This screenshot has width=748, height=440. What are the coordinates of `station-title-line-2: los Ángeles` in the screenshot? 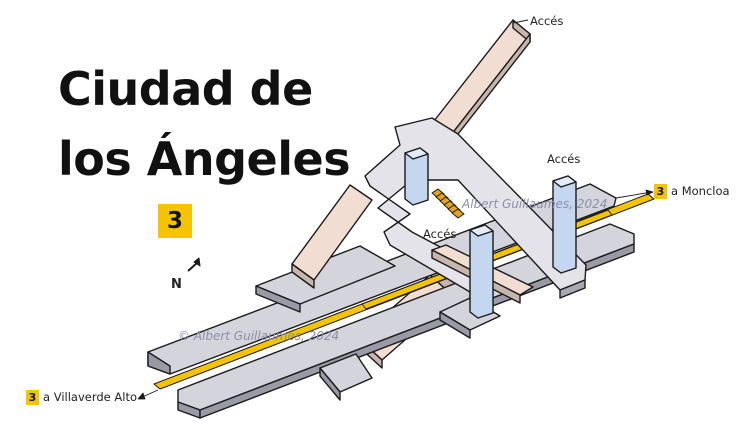 It's located at (204, 159).